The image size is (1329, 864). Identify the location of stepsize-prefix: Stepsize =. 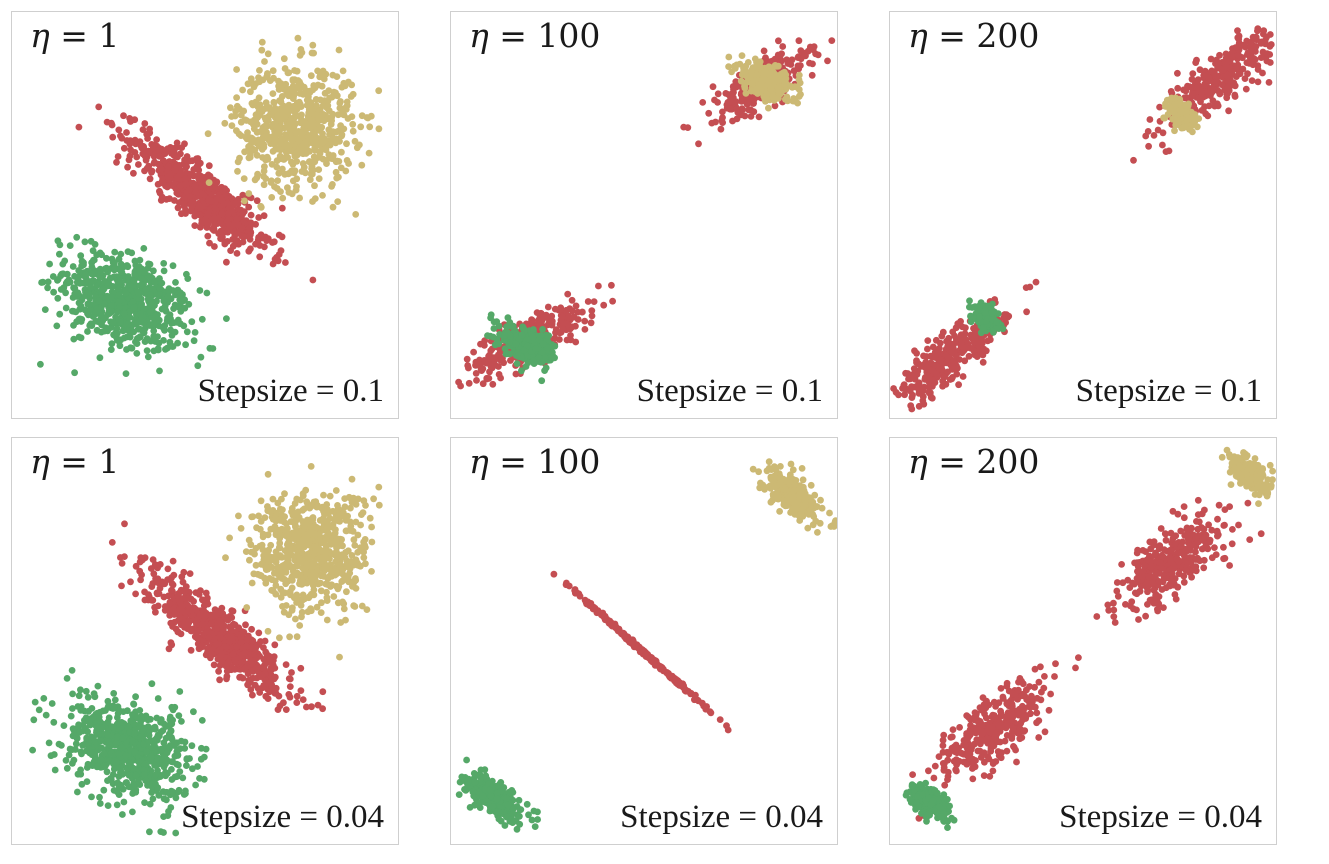
(709, 391).